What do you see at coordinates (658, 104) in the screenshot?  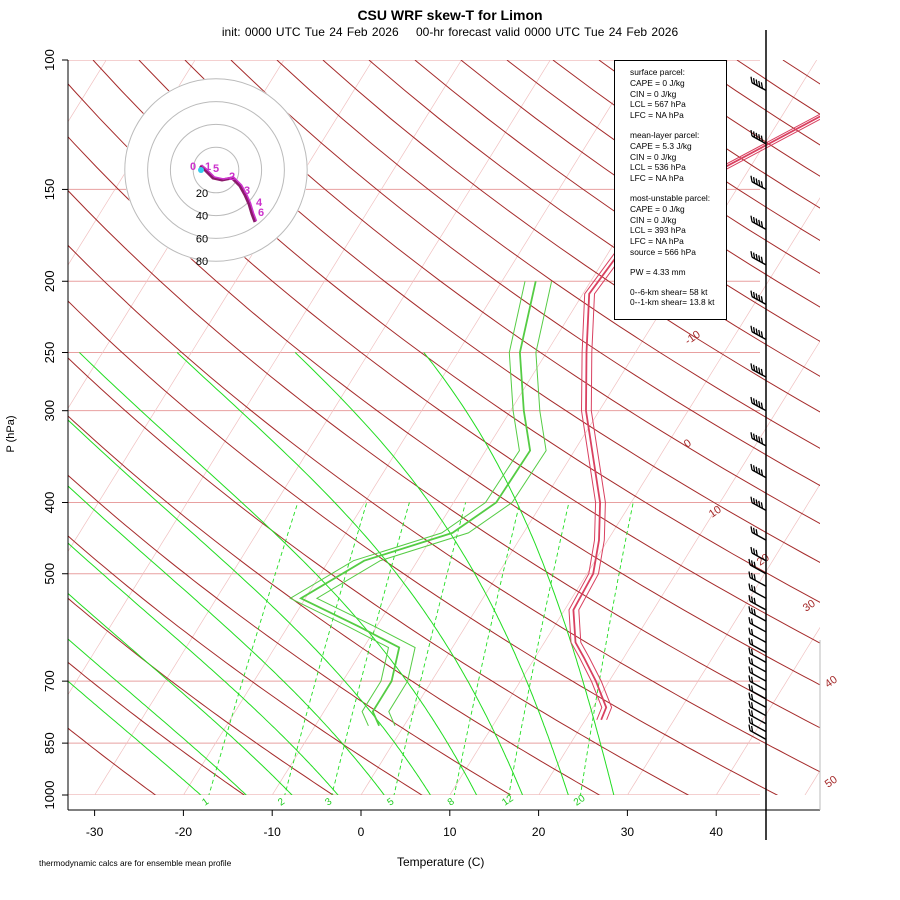 I see `legend-line: LCL = 567 hPa` at bounding box center [658, 104].